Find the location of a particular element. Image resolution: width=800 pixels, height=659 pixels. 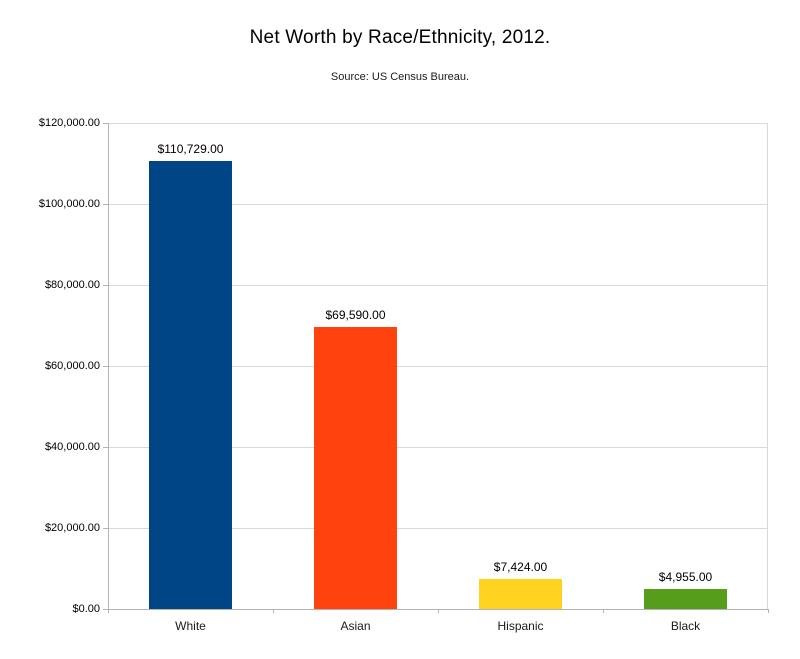

bar-black is located at coordinates (685, 598).